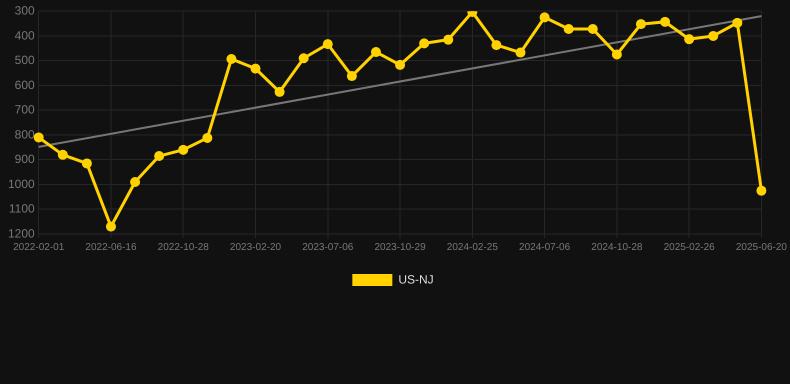  What do you see at coordinates (22, 209) in the screenshot?
I see `y-tick-label: 1100` at bounding box center [22, 209].